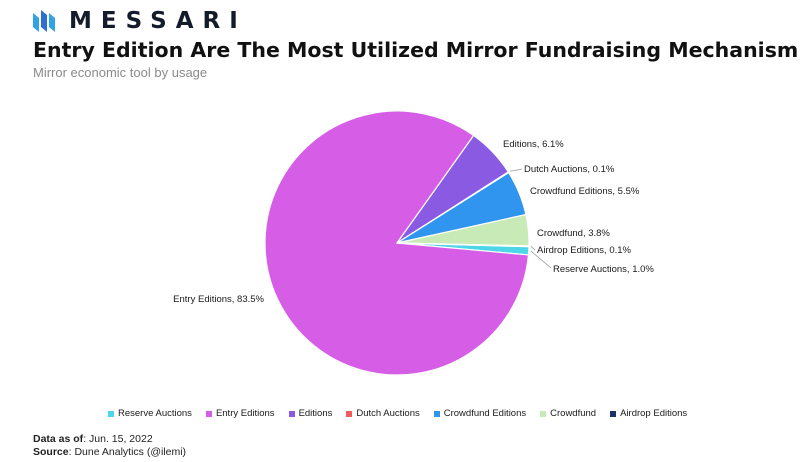 This screenshot has width=800, height=462. Describe the element at coordinates (218, 299) in the screenshot. I see `data-label: Entry Editions, 83.5%` at that location.